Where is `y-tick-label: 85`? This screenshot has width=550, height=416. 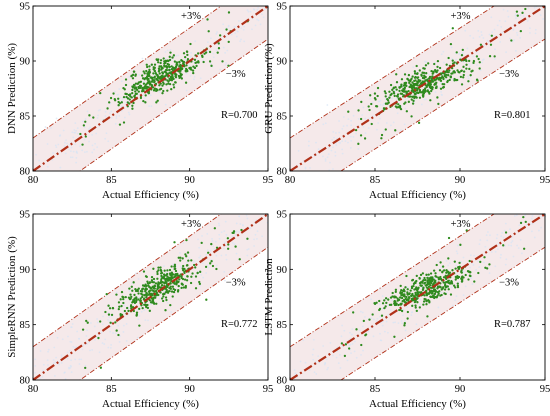
y-tick-label: 85 is located at coordinates (282, 325).